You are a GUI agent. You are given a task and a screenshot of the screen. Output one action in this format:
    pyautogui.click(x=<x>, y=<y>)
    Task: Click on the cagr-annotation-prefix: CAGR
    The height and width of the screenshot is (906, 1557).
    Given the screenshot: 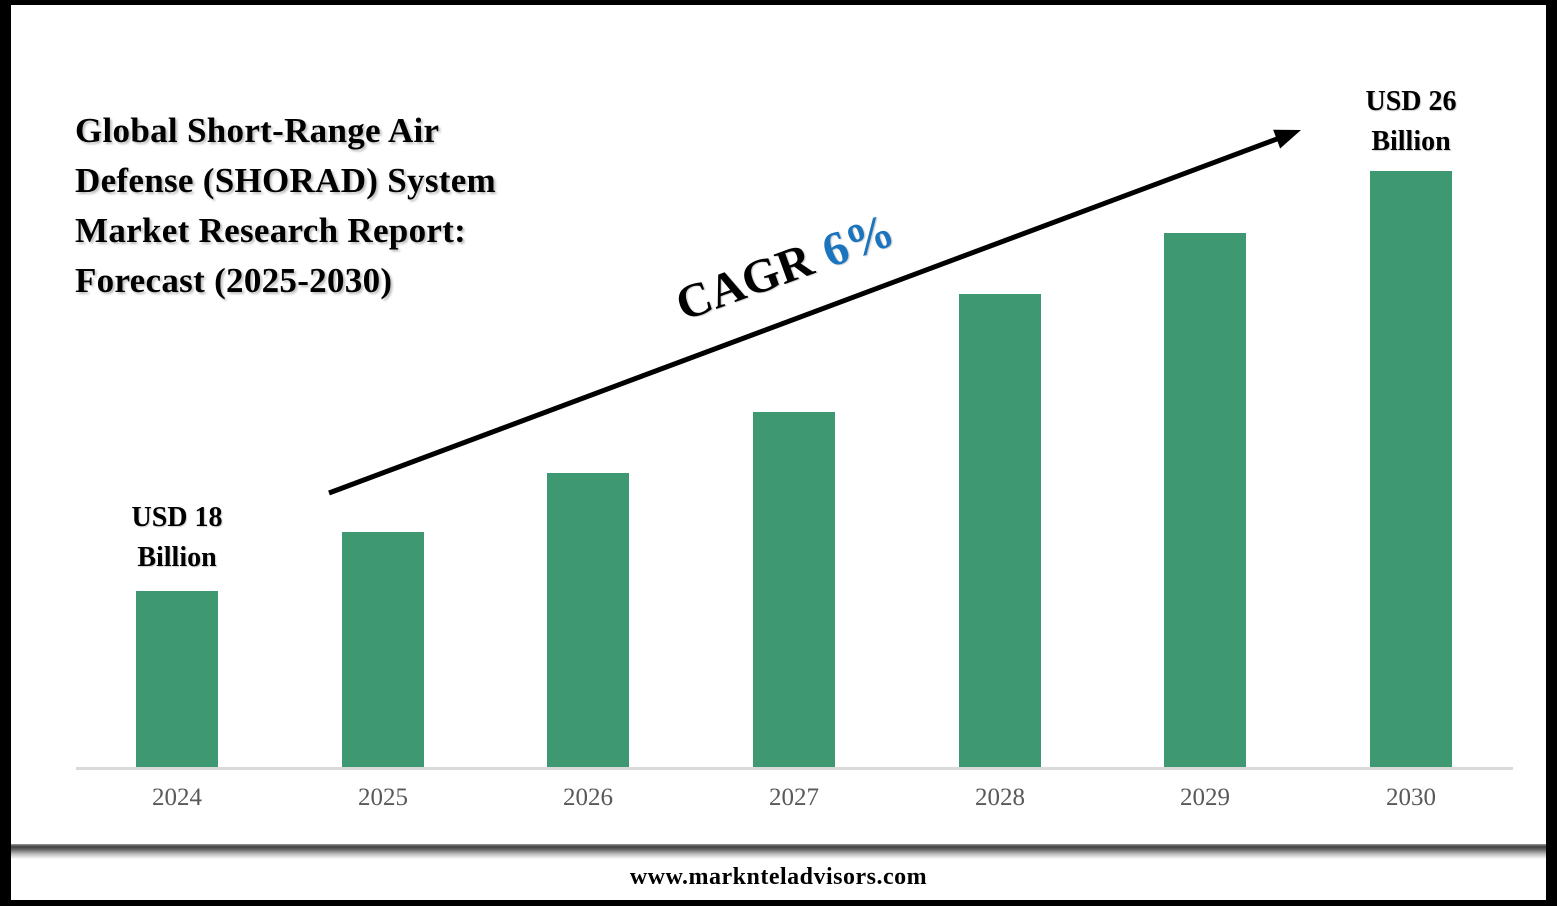 What is the action you would take?
    pyautogui.click(x=744, y=282)
    